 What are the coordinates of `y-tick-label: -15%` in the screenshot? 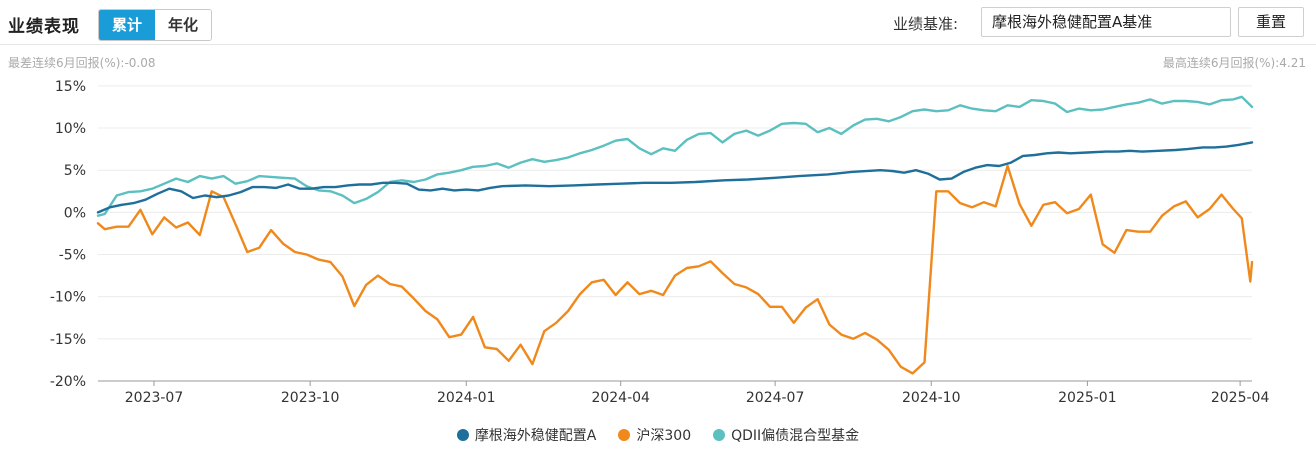 It's located at (68, 340).